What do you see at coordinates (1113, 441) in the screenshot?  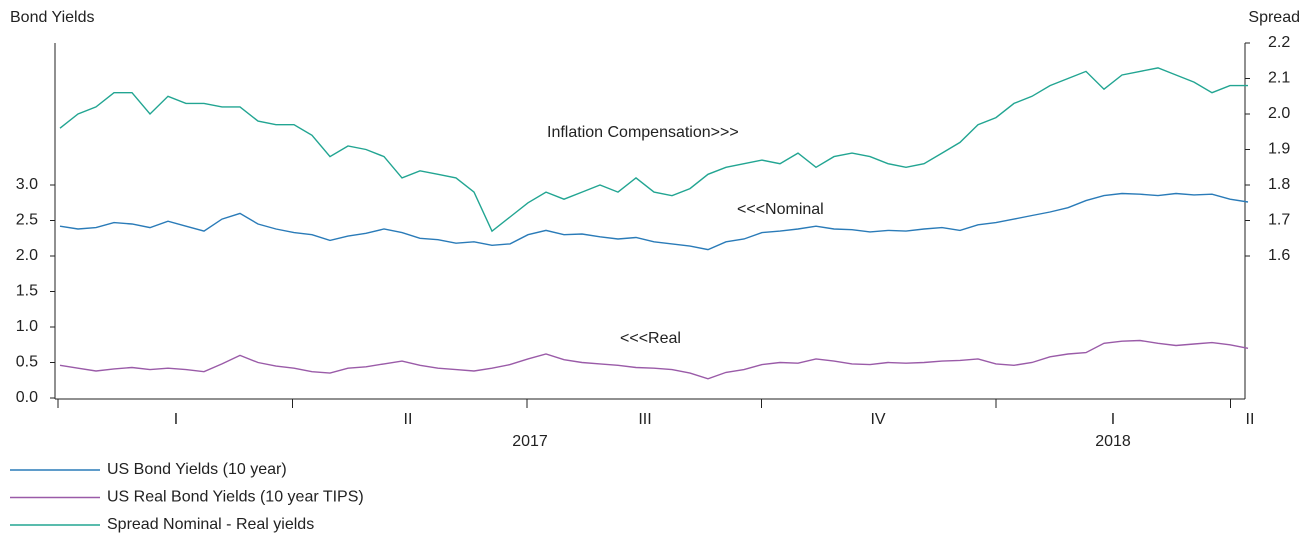 I see `x-year-label: 2018` at bounding box center [1113, 441].